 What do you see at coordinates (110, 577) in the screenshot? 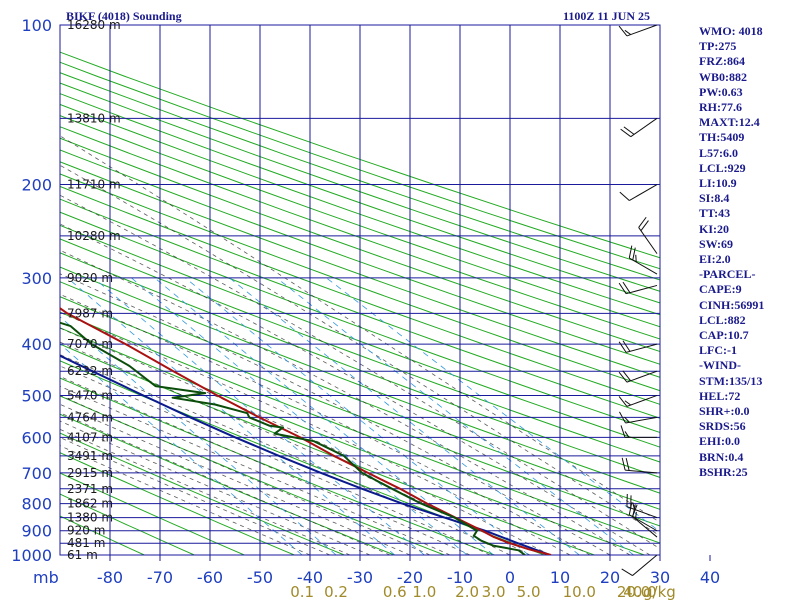
I see `temperature-tick-label: -80` at bounding box center [110, 577].